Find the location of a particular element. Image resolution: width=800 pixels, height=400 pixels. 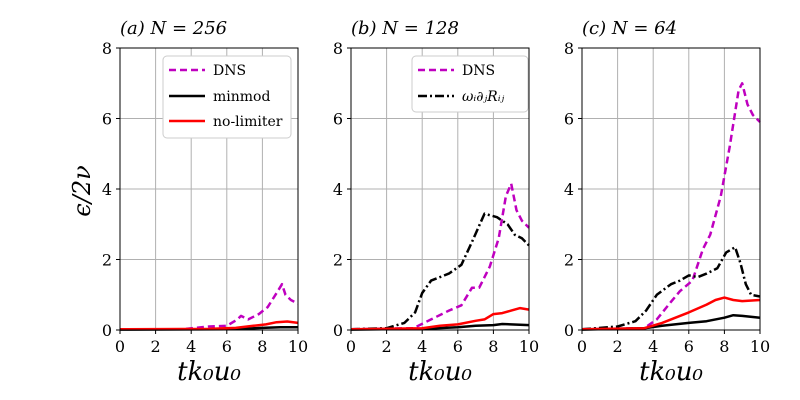

panel-a-legend-nolimiter-label: no-limiter is located at coordinates (248, 122).